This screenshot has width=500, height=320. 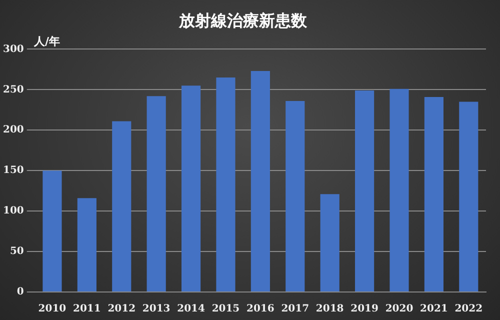 What do you see at coordinates (468, 309) in the screenshot?
I see `x-tick-label: 2022` at bounding box center [468, 309].